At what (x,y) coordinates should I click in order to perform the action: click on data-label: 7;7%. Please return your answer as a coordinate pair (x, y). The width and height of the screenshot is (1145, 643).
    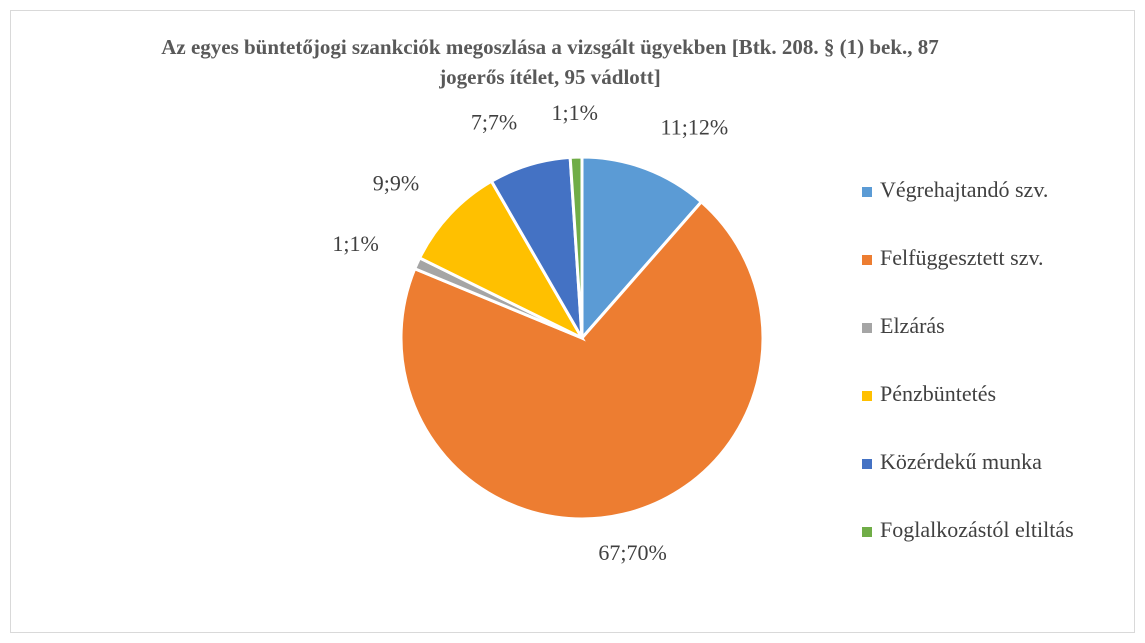
    Looking at the image, I should click on (494, 122).